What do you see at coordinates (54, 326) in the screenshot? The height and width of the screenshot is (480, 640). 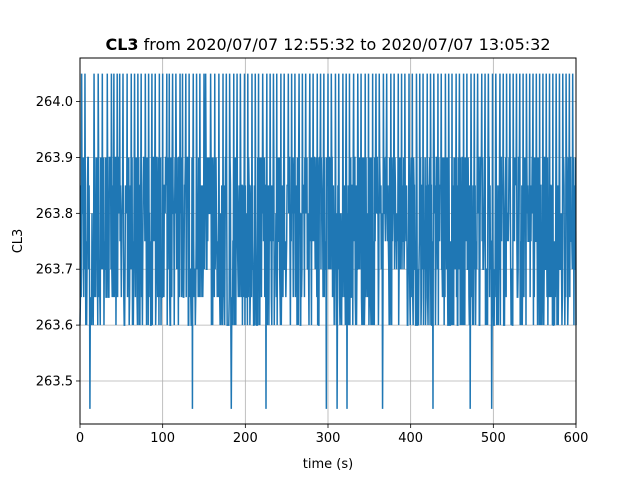 I see `y-tick-label: 263.6` at bounding box center [54, 326].